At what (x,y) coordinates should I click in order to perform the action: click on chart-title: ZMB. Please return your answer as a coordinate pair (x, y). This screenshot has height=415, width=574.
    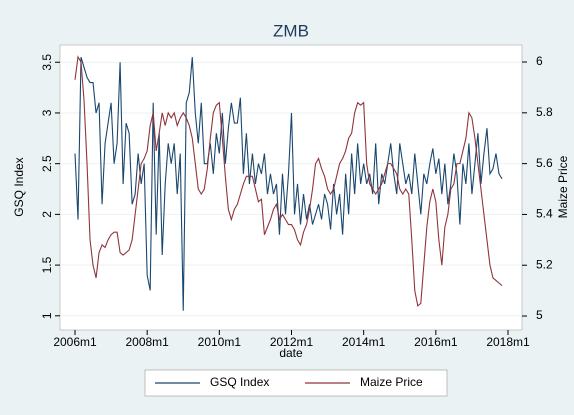
    Looking at the image, I should click on (291, 30).